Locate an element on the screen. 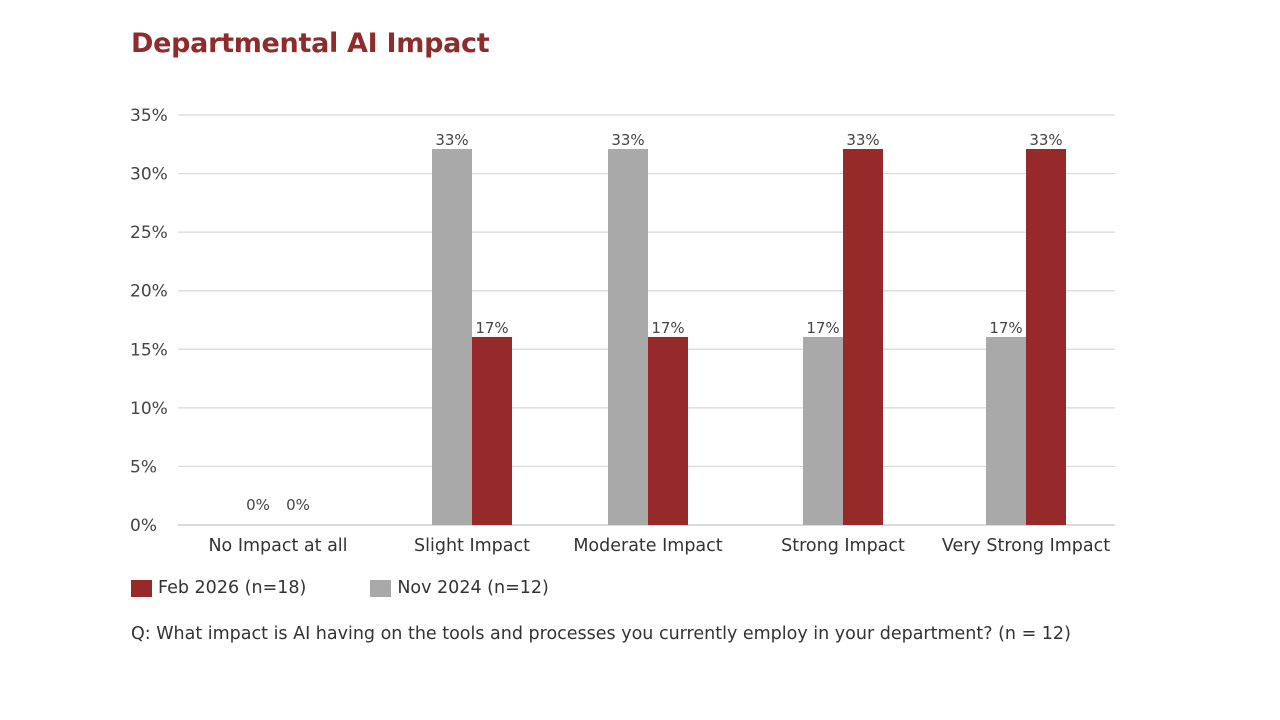 The image size is (1280, 720). y-tick-label: 30% is located at coordinates (149, 175).